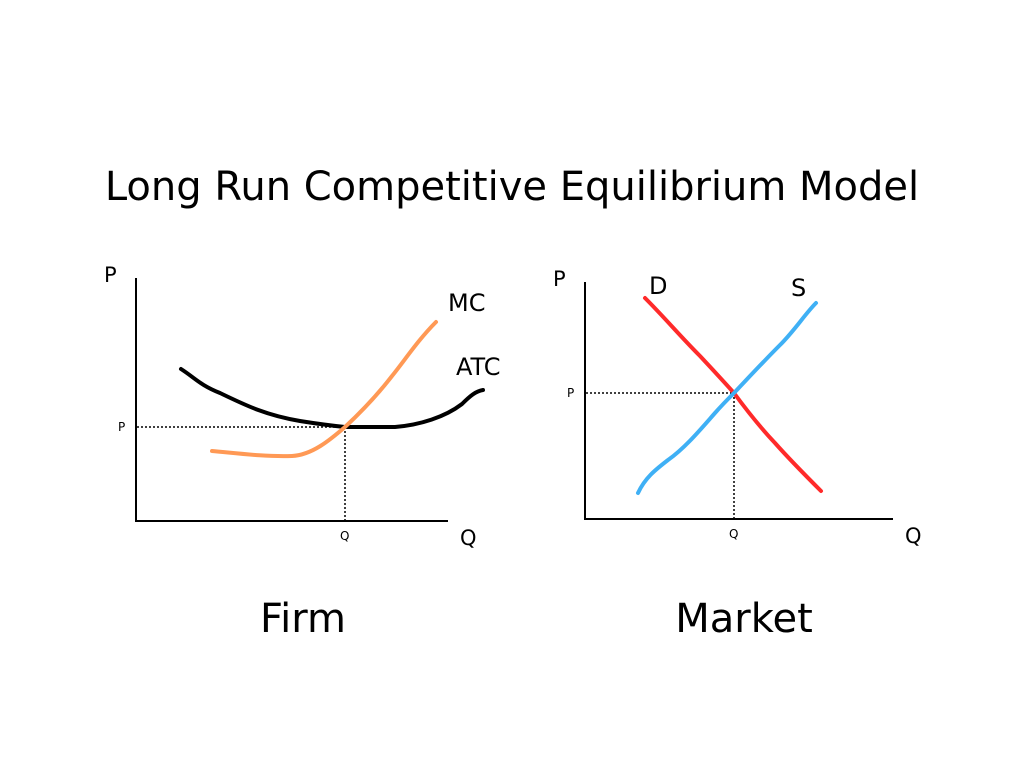  I want to click on firm-y-axis-label: P, so click(110, 275).